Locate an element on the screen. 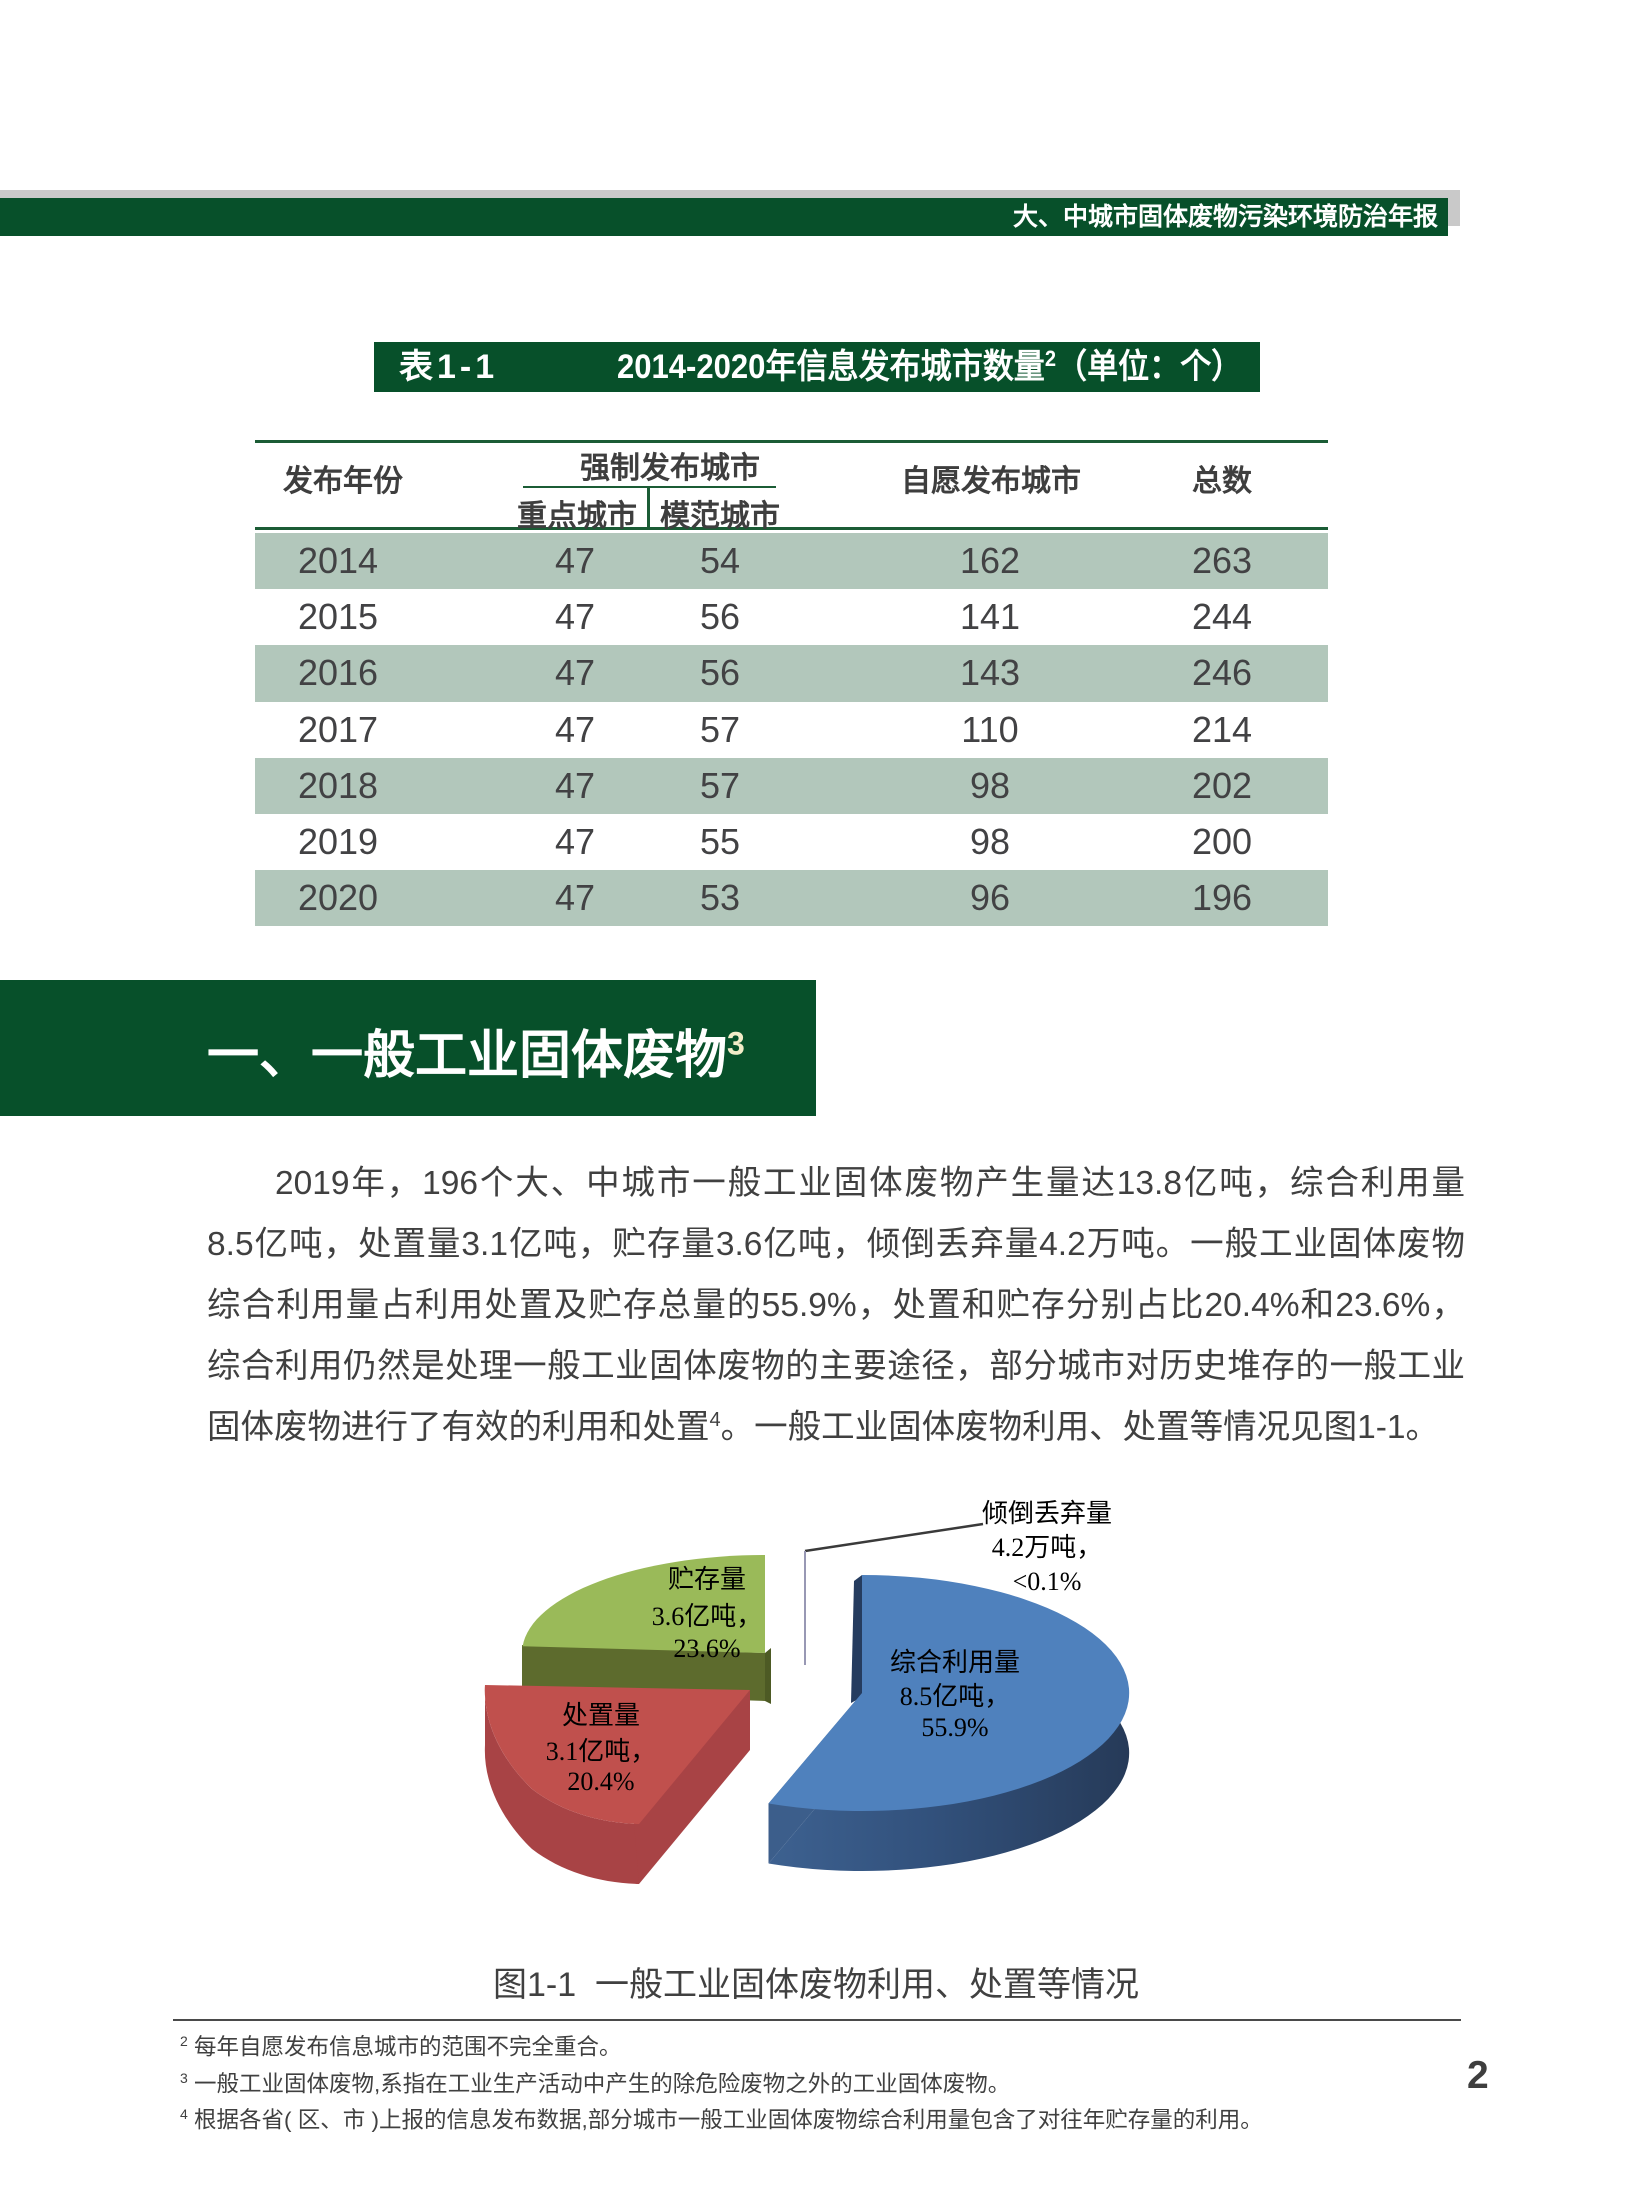  svg-text: 23.6% is located at coordinates (706, 1648).